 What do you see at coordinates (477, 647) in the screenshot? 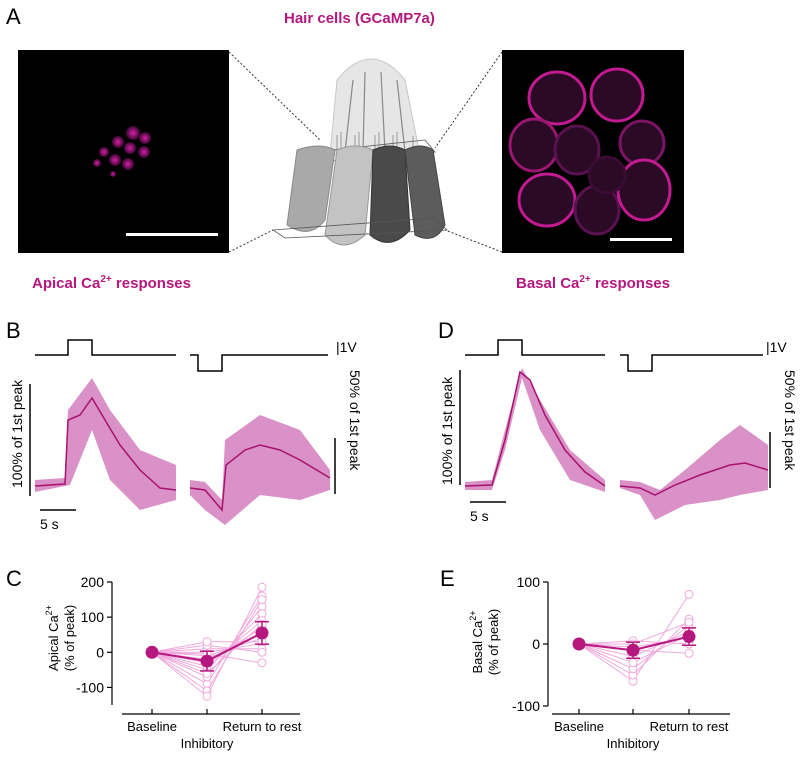
I see `y-axis-label-line1: Basal Ca` at bounding box center [477, 647].